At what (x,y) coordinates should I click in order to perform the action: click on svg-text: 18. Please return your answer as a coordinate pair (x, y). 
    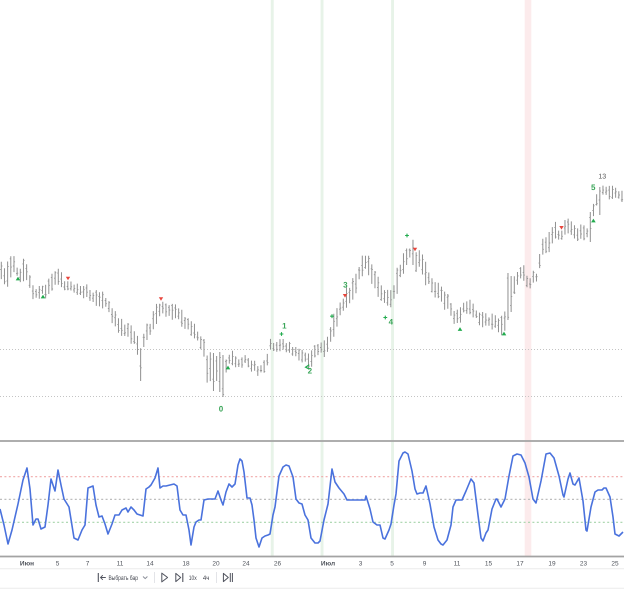
    Looking at the image, I should click on (186, 563).